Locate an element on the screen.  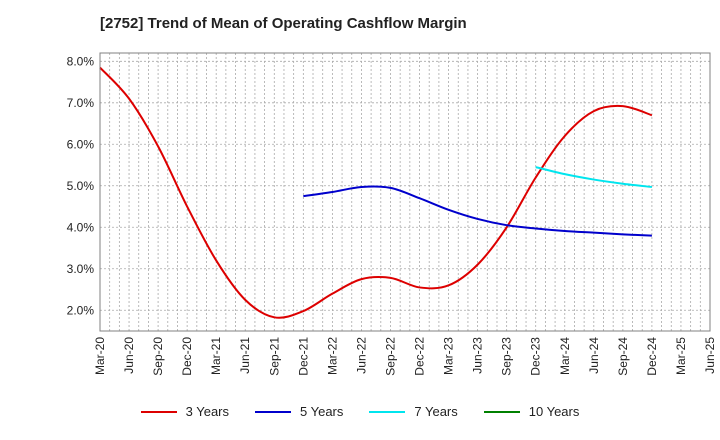
x-tick-label: Jun-21 is located at coordinates (245, 355).